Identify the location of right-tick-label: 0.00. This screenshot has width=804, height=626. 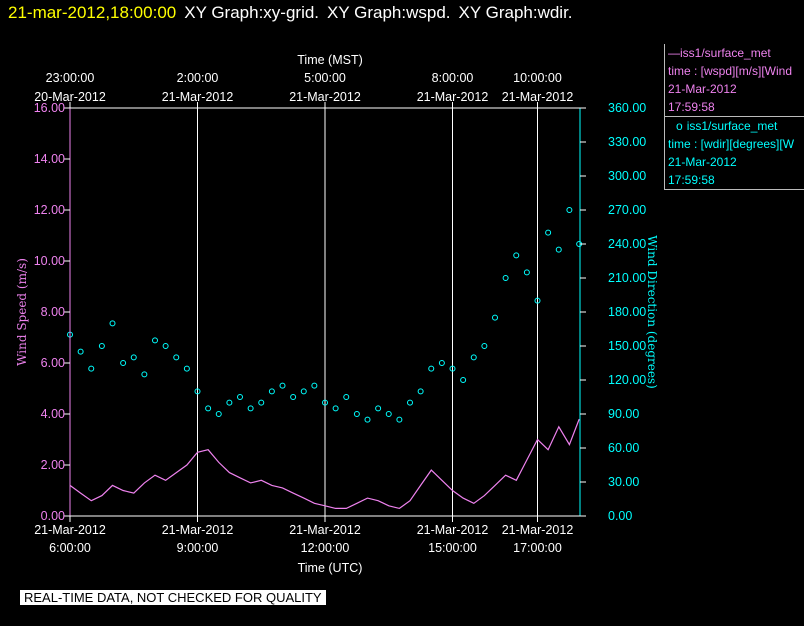
(620, 516).